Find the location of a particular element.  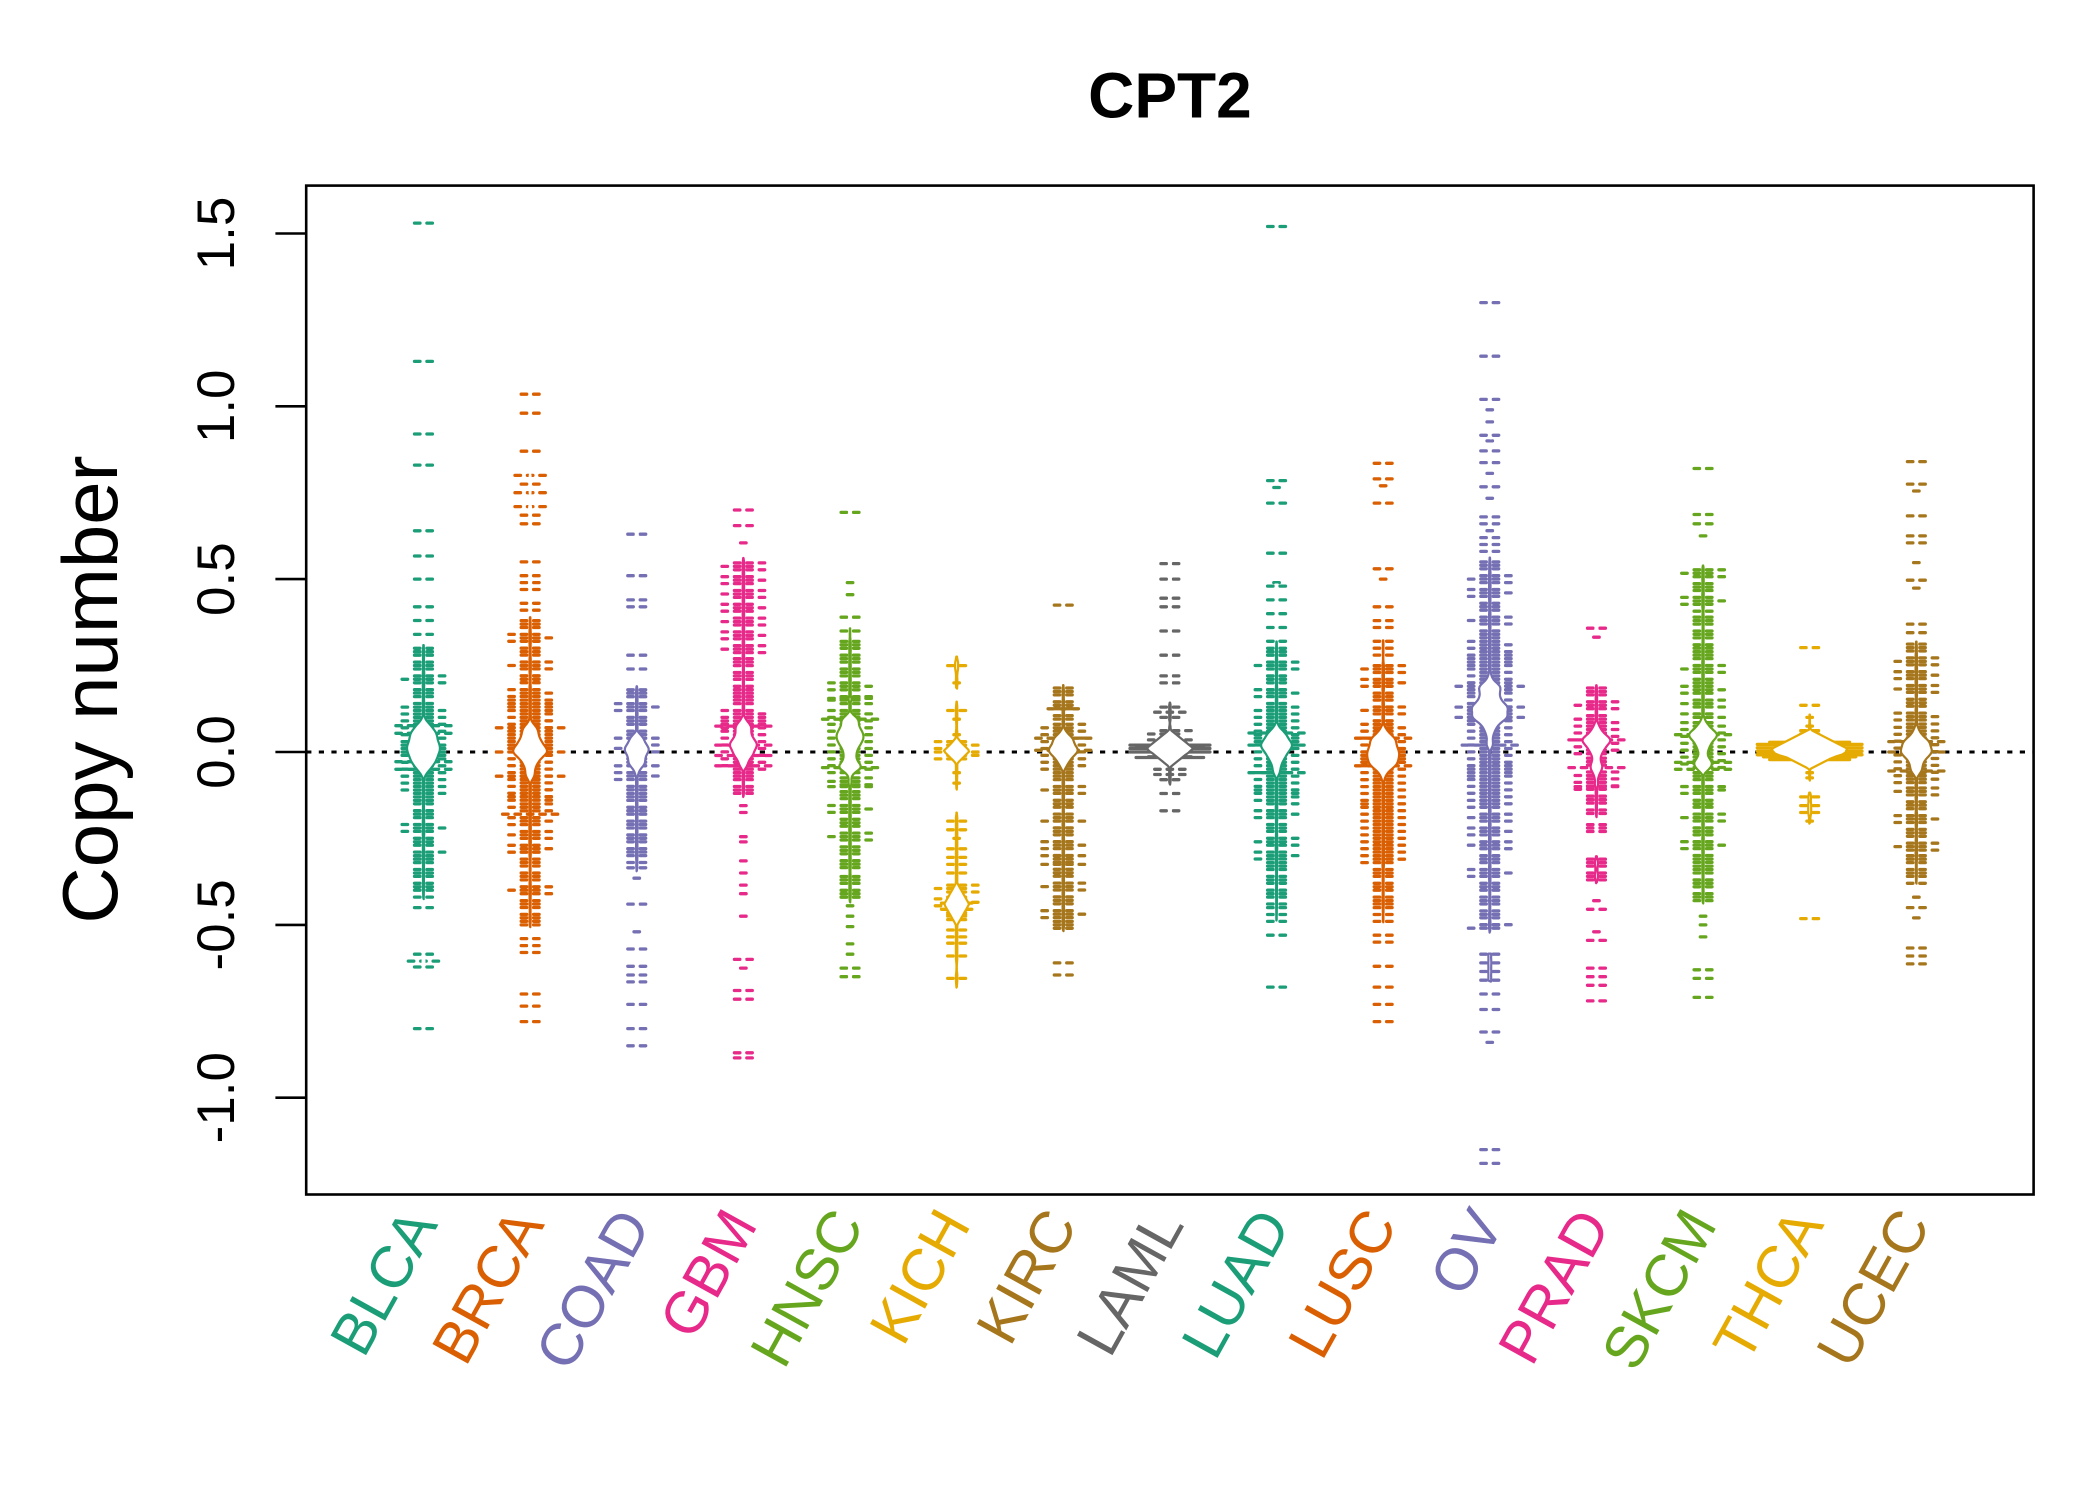

svg-text: 1.5 is located at coordinates (216, 234).